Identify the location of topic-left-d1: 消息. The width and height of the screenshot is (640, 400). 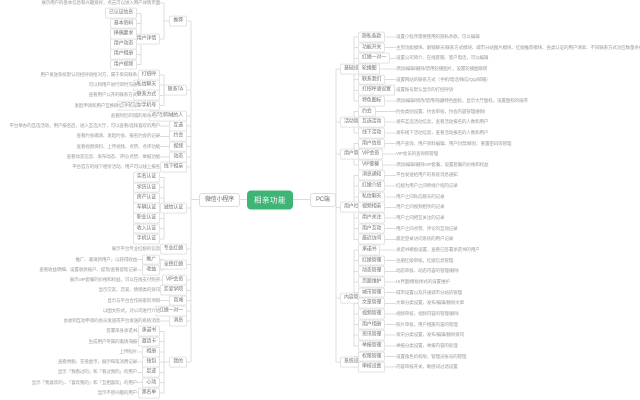
(178, 321).